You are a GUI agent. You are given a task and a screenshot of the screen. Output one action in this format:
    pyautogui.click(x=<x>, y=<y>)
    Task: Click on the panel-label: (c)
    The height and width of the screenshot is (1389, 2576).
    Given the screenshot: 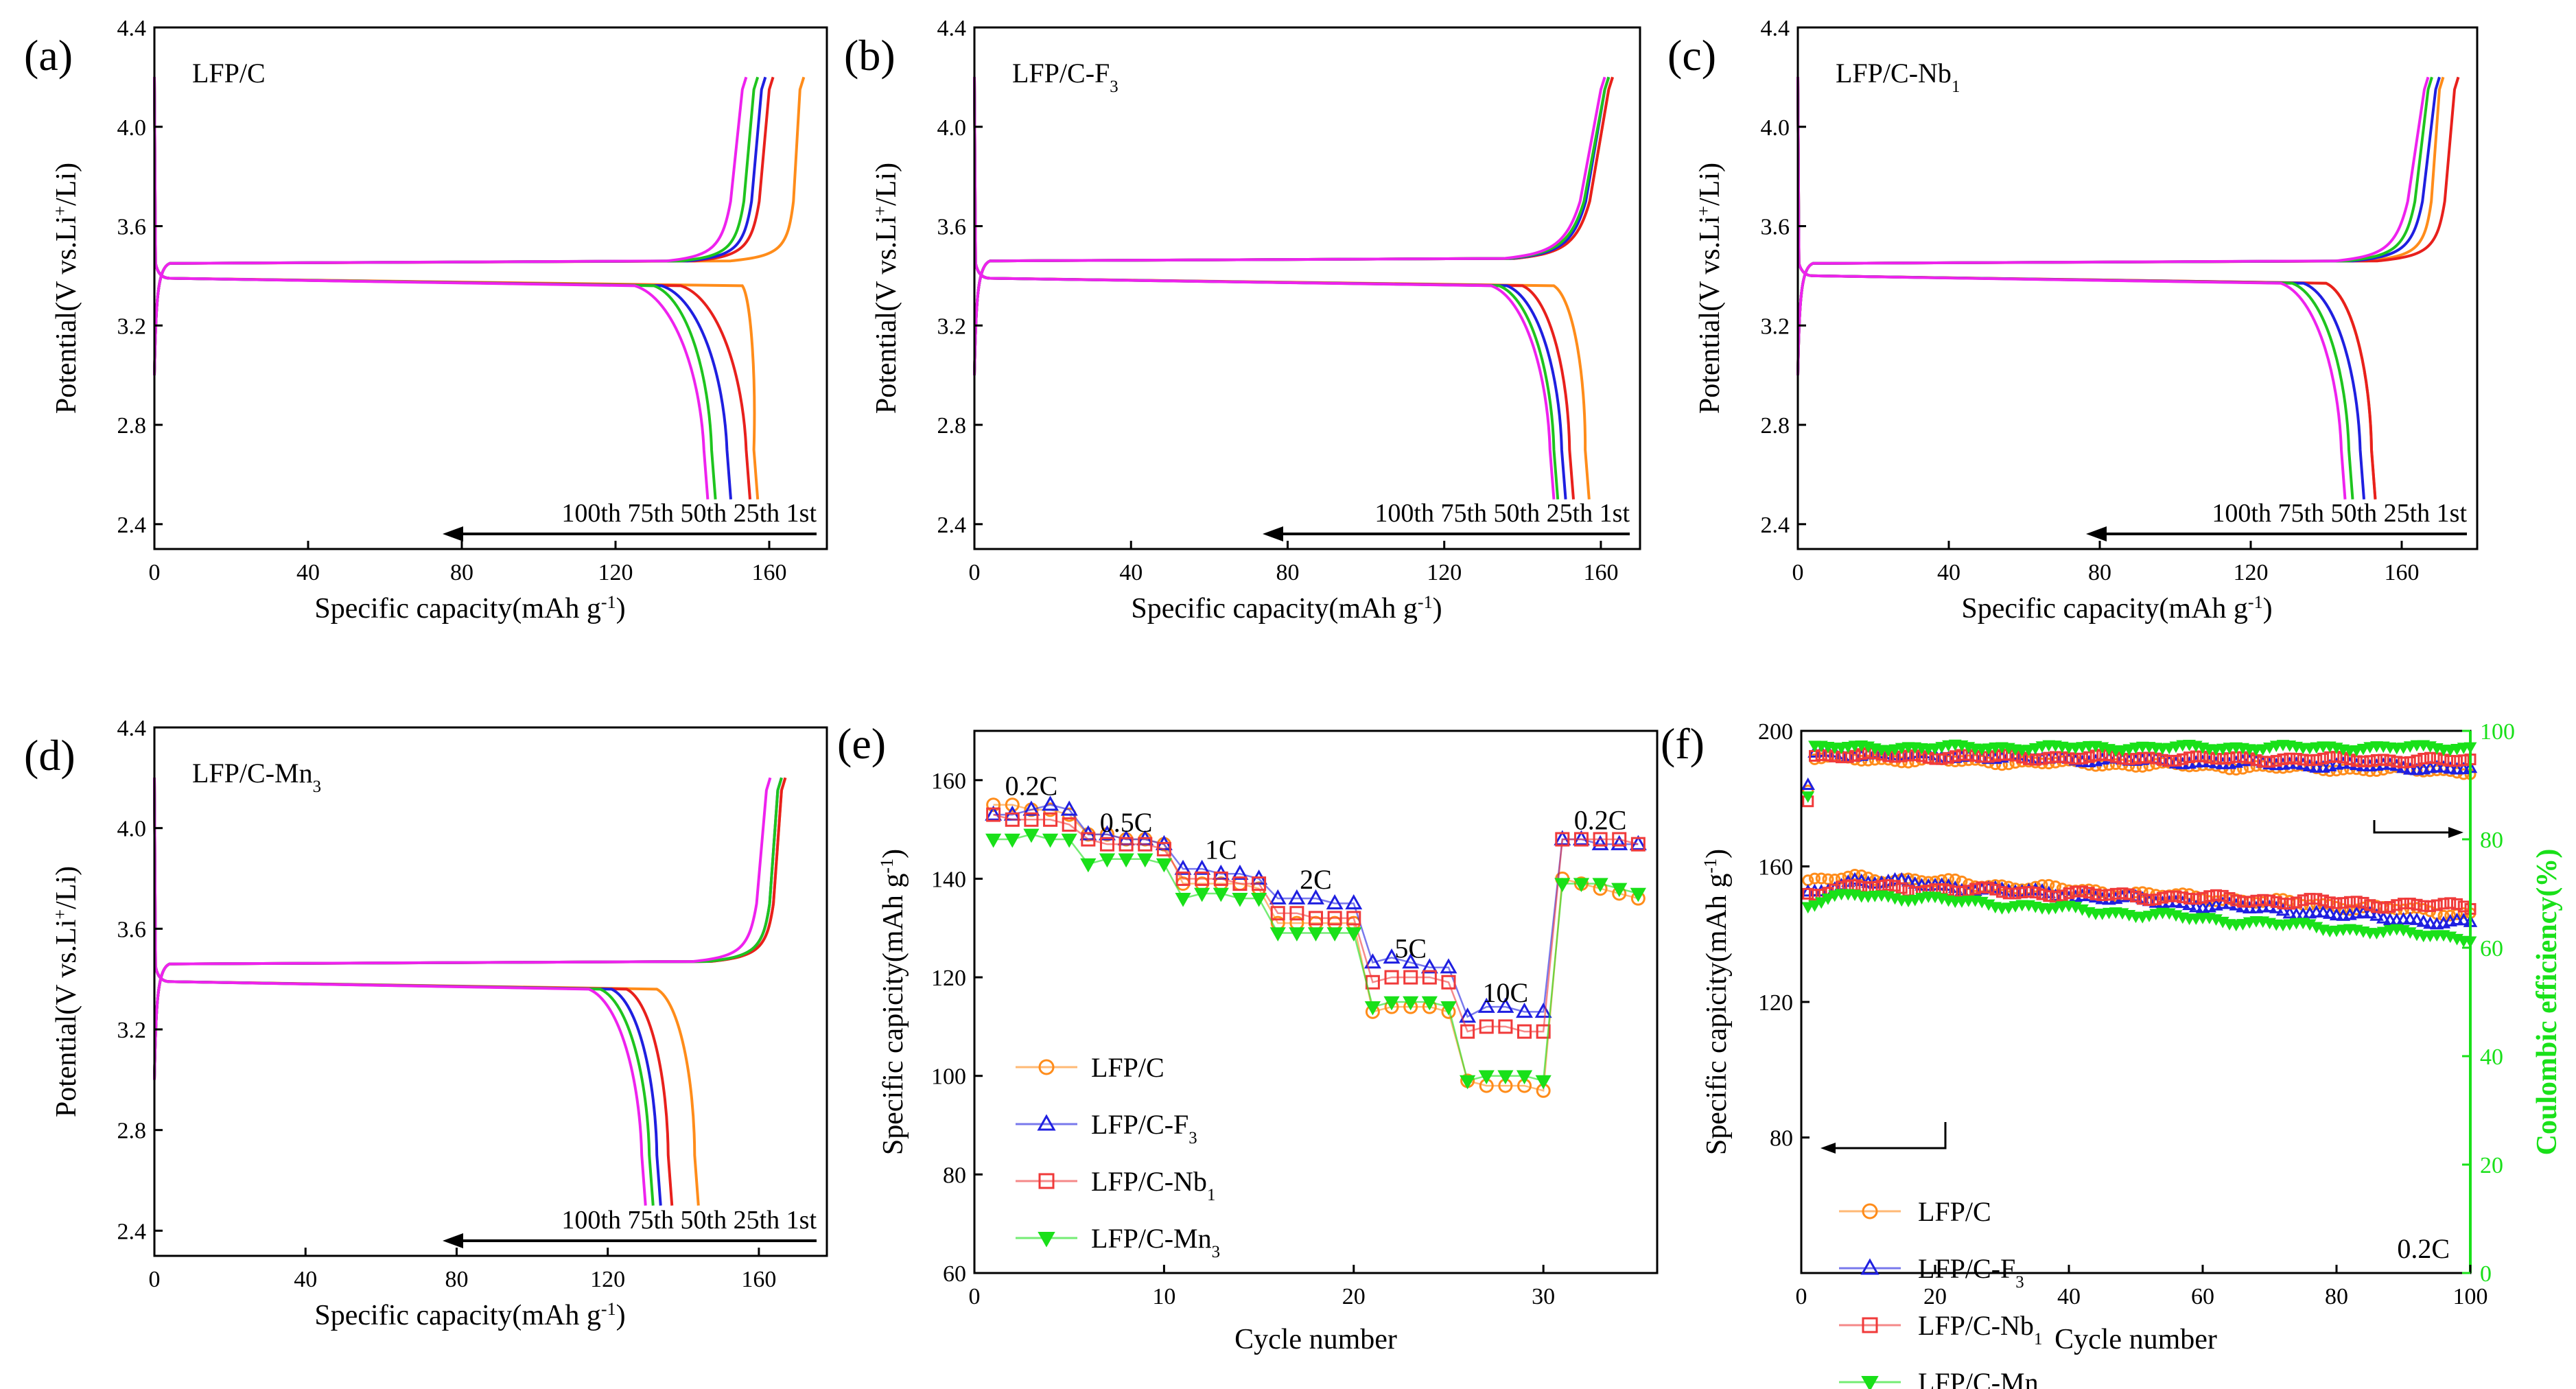 What is the action you would take?
    pyautogui.click(x=1691, y=55)
    